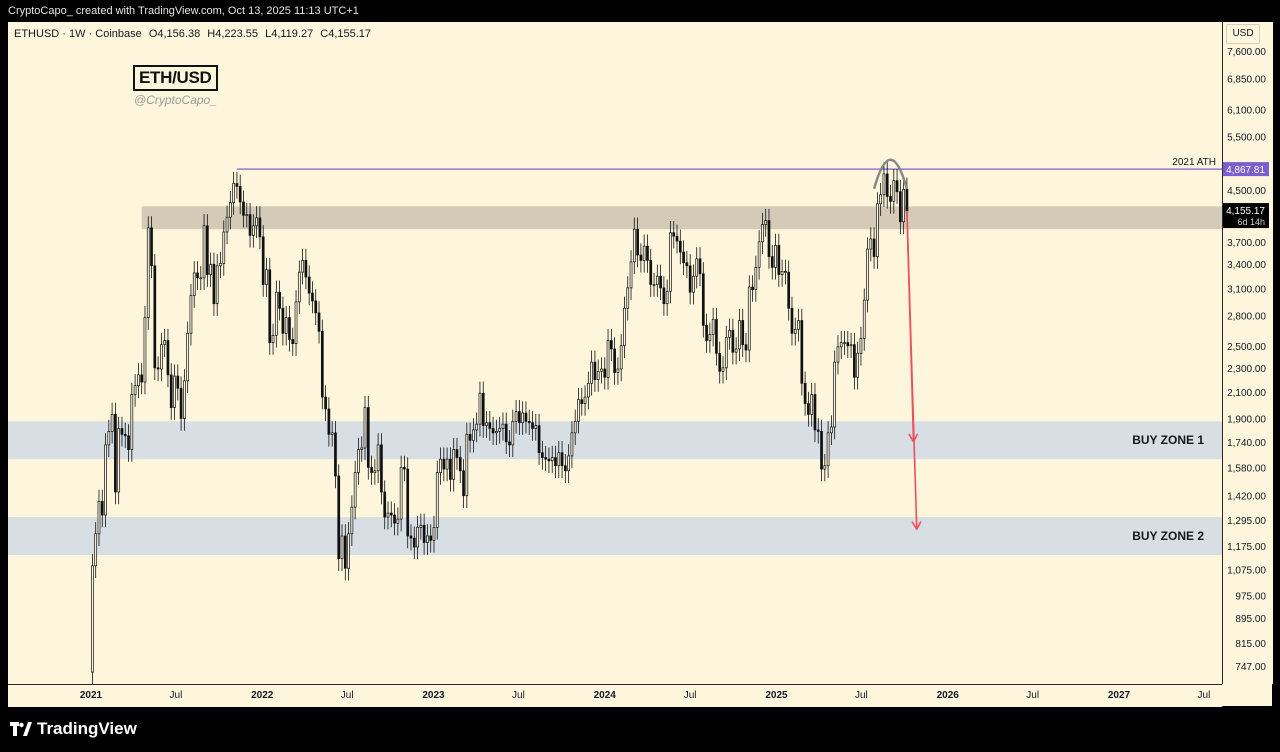  Describe the element at coordinates (174, 34) in the screenshot. I see `ohlc-open: O4,156.38` at that location.